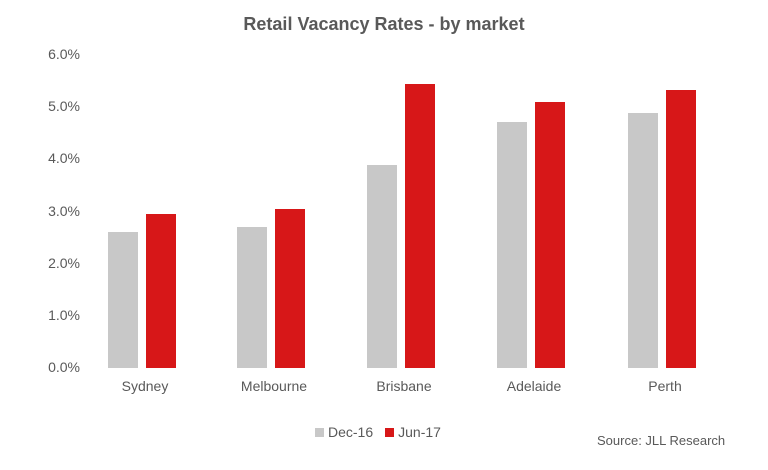 Image resolution: width=768 pixels, height=470 pixels. I want to click on y-tick-label: 1.0%, so click(64, 314).